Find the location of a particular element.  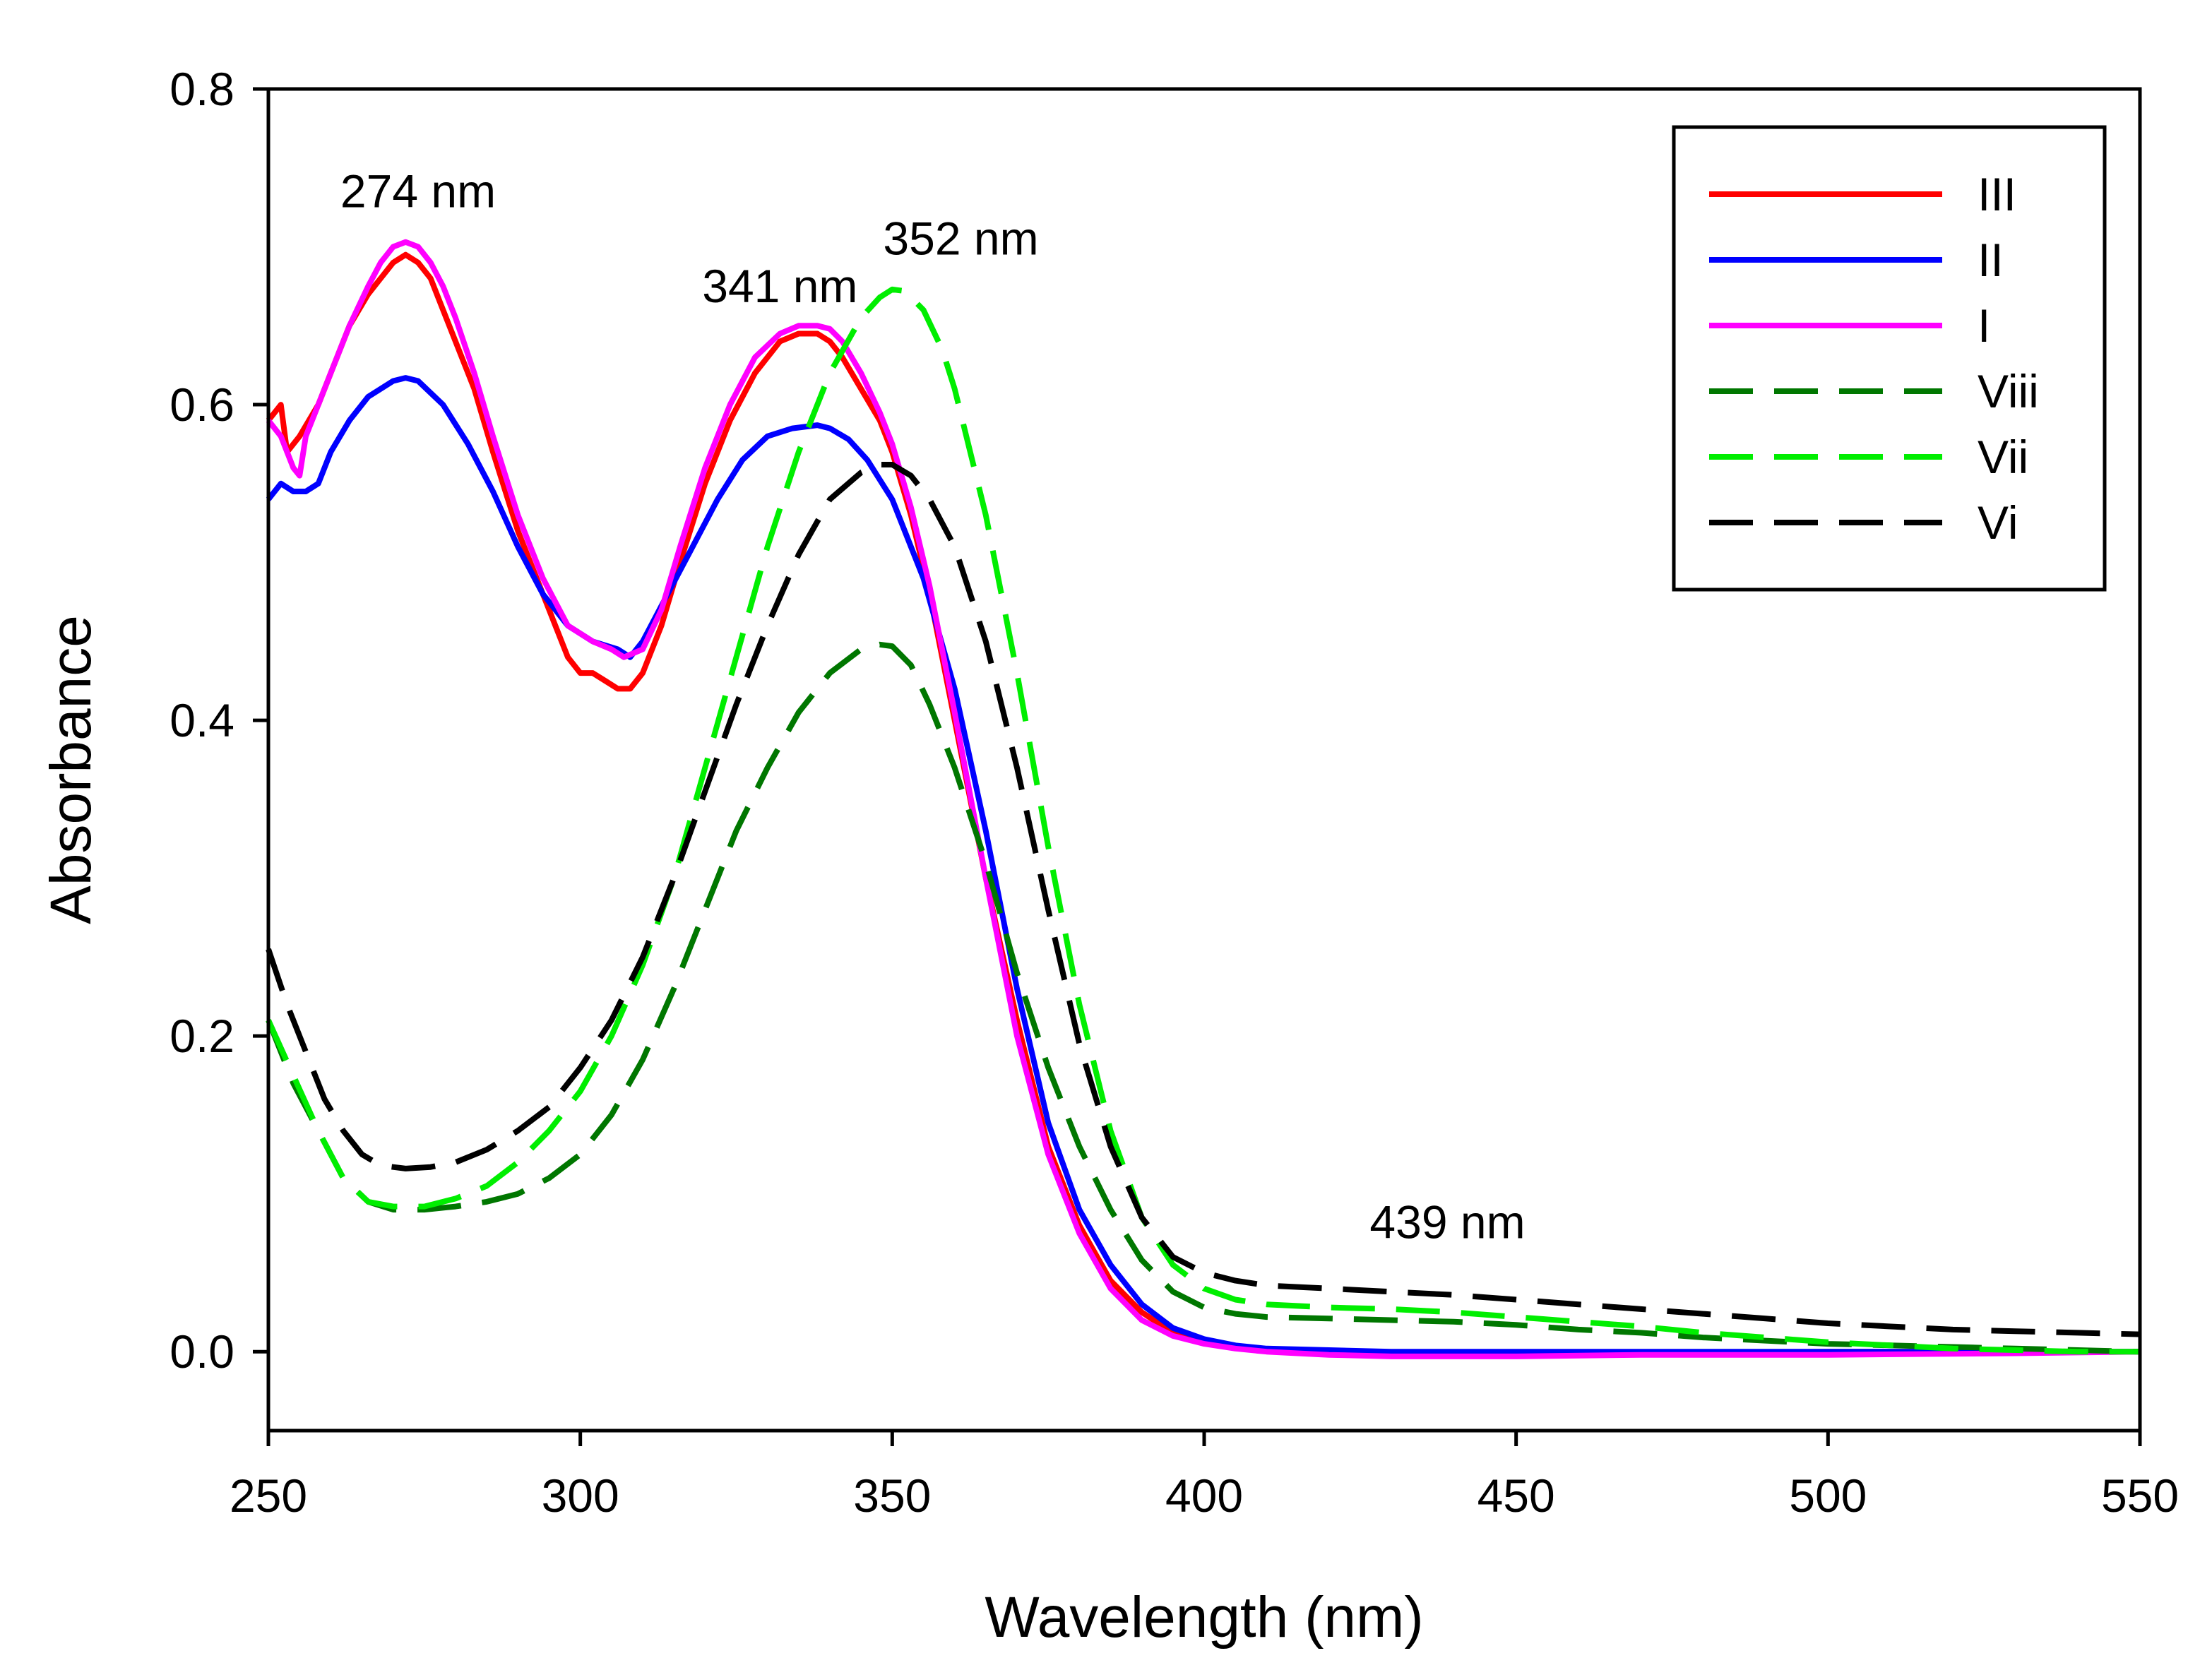

legend-label-vi: Vi is located at coordinates (1998, 522).